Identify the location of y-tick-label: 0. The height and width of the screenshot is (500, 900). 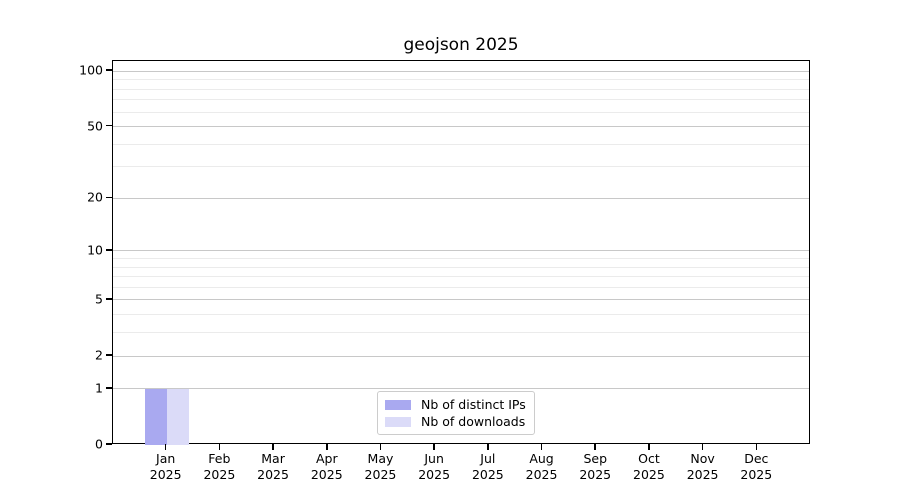
(99, 444).